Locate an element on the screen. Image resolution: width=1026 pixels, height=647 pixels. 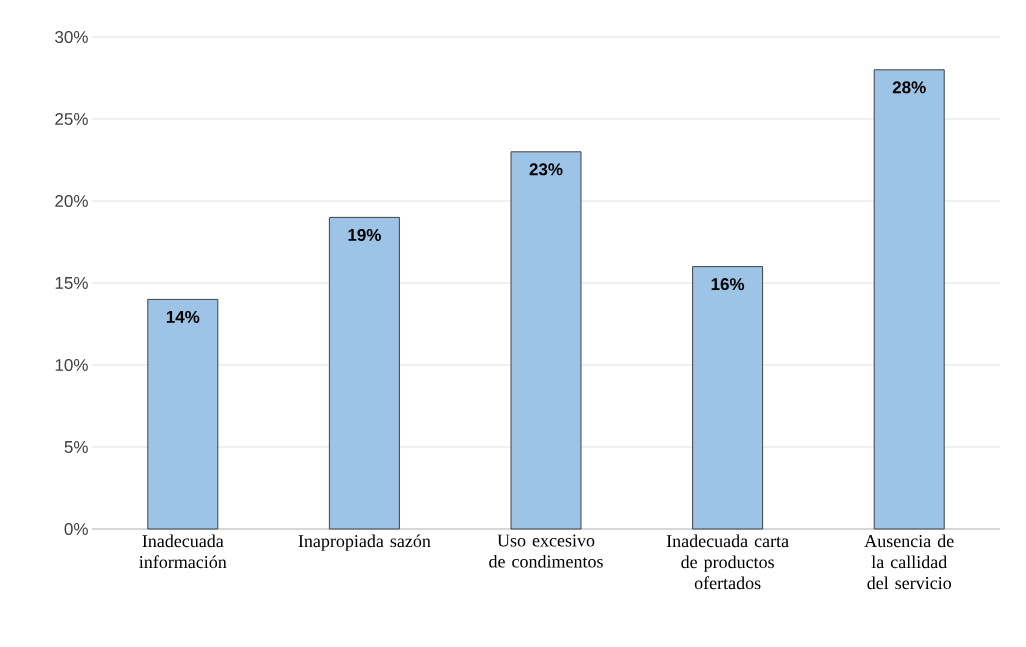
data-label: 19% is located at coordinates (364, 234).